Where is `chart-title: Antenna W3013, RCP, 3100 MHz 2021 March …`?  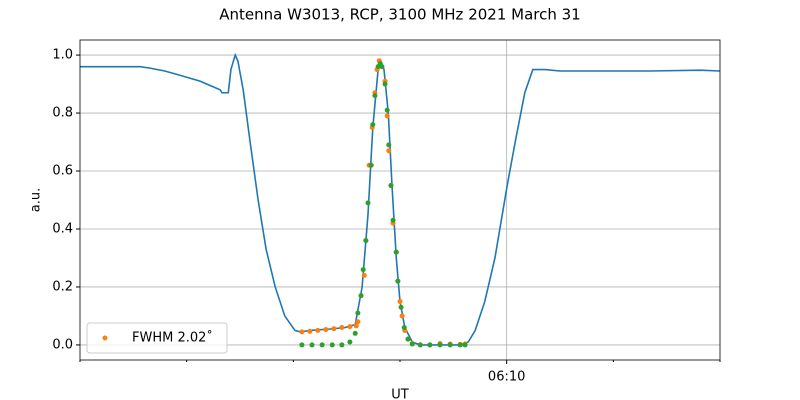
chart-title: Antenna W3013, RCP, 3100 MHz 2021 March … is located at coordinates (399, 15).